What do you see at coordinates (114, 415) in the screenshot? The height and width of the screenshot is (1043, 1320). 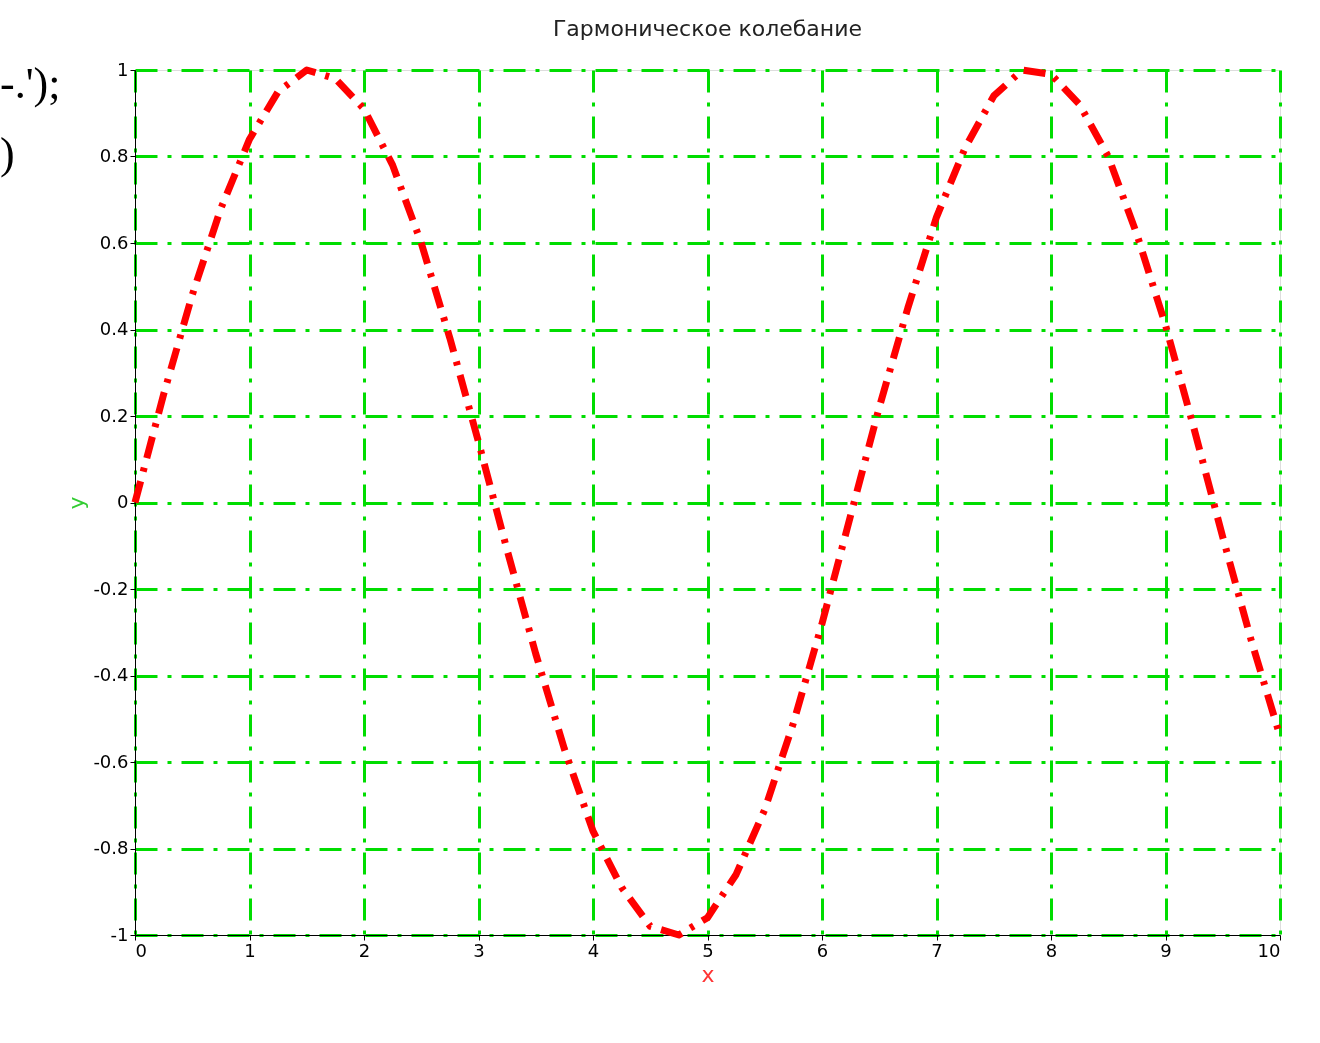 I see `y-tick-label: 0.2` at bounding box center [114, 415].